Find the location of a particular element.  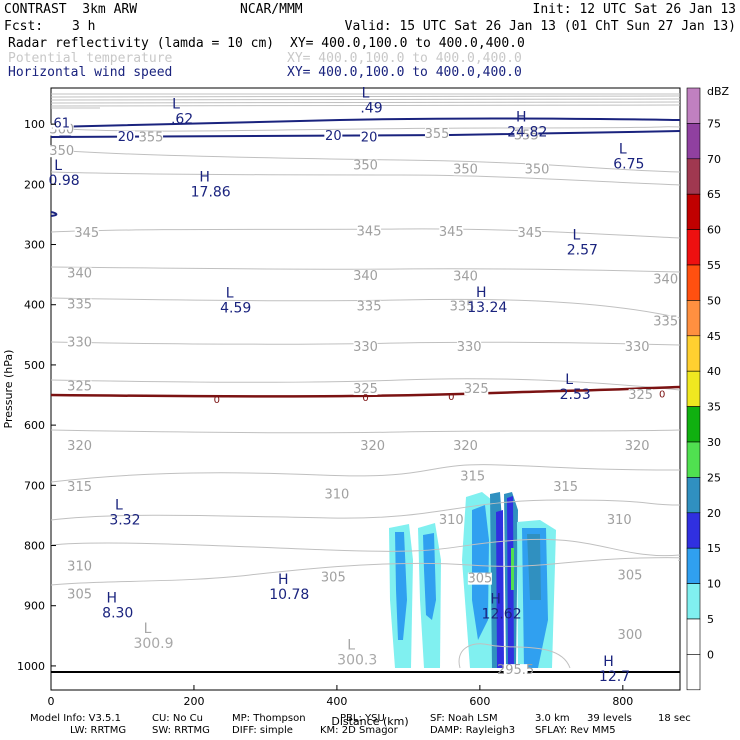

refl-cell-1-inner is located at coordinates (401, 586).